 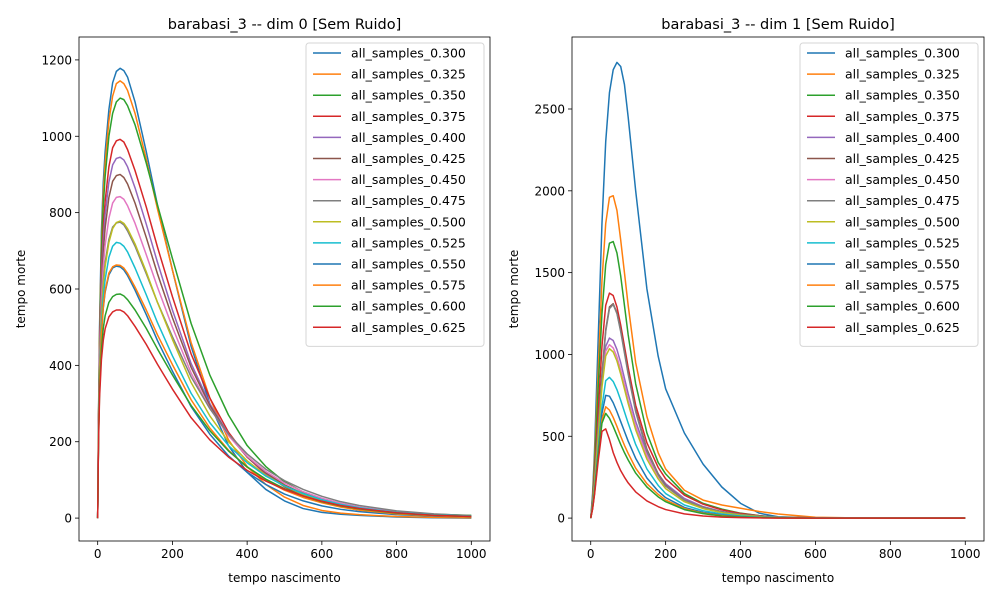 What do you see at coordinates (549, 273) in the screenshot?
I see `y-tick-label: 1500` at bounding box center [549, 273].